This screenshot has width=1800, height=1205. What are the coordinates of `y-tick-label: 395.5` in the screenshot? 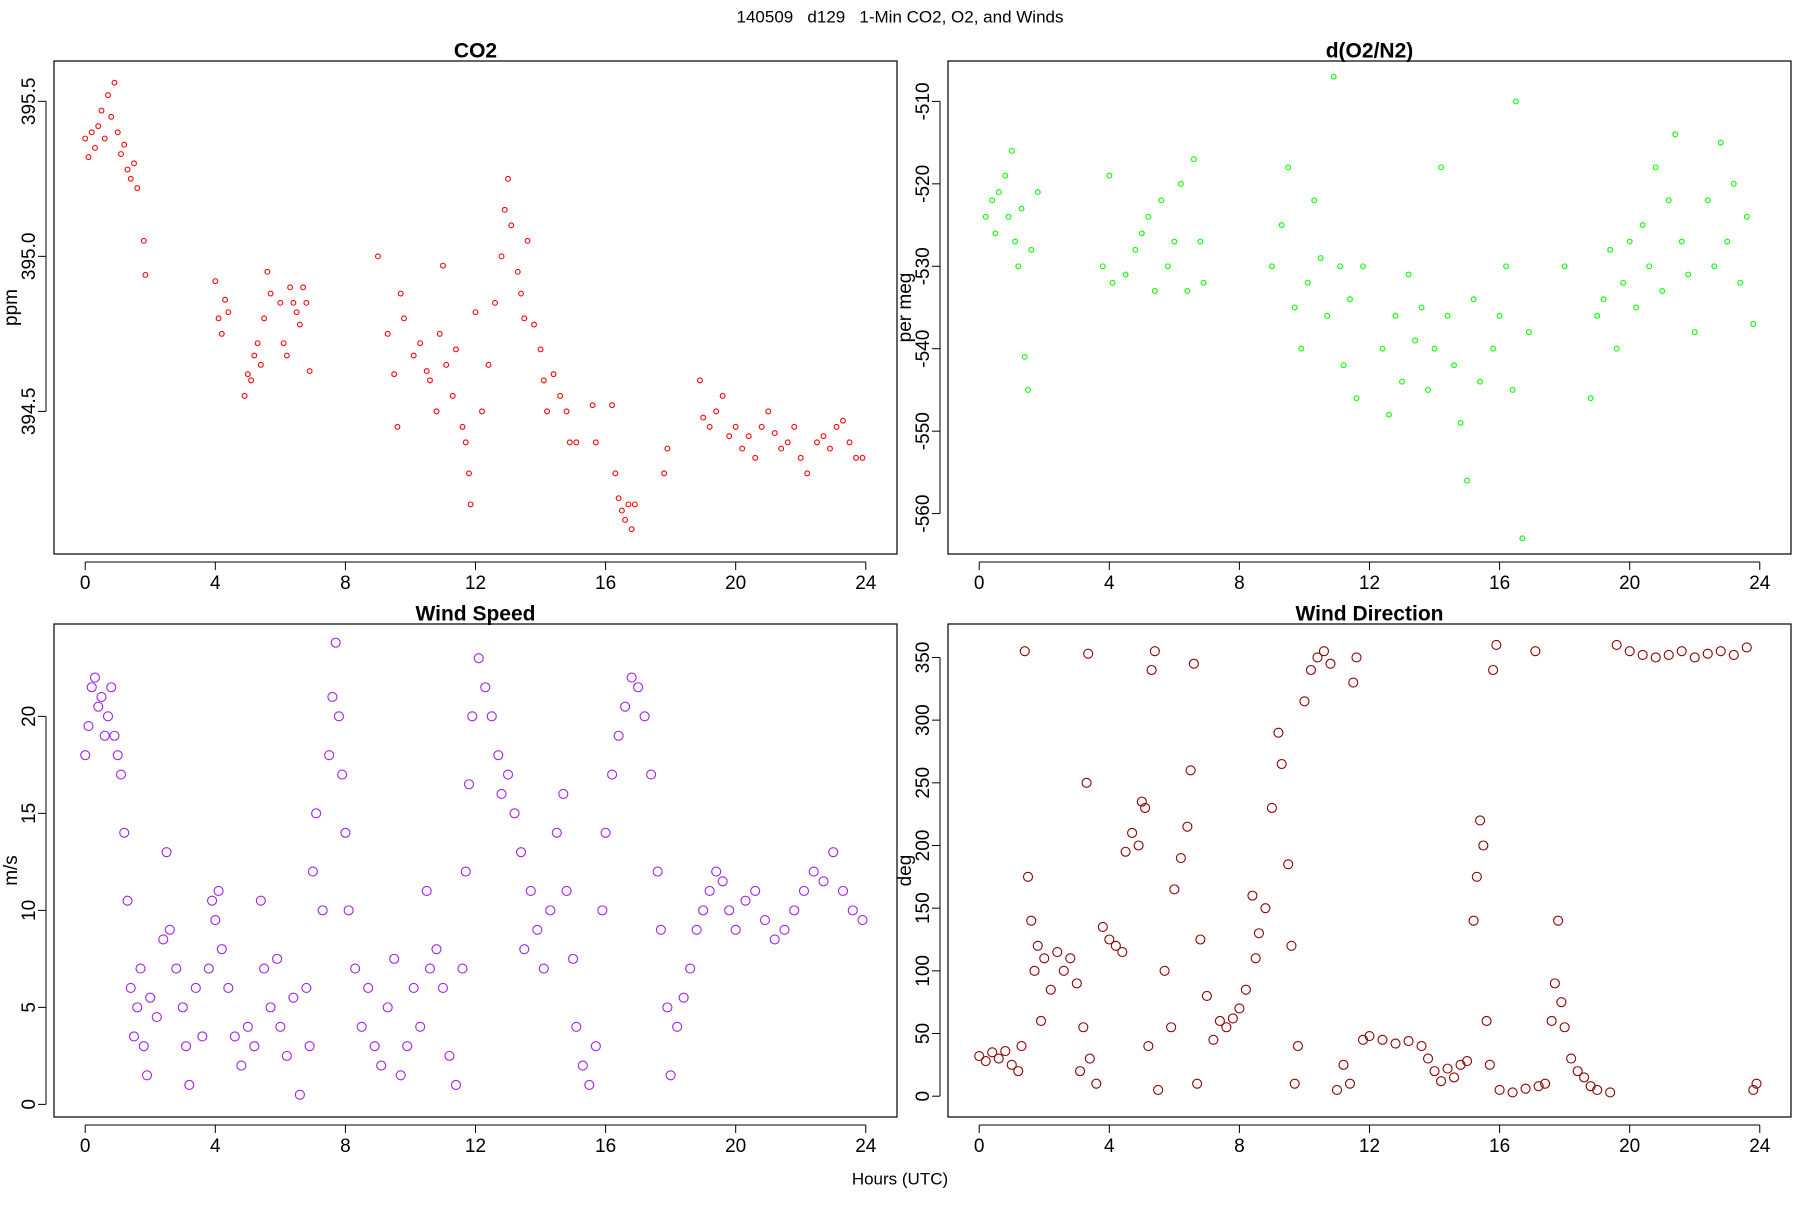 It's located at (29, 102).